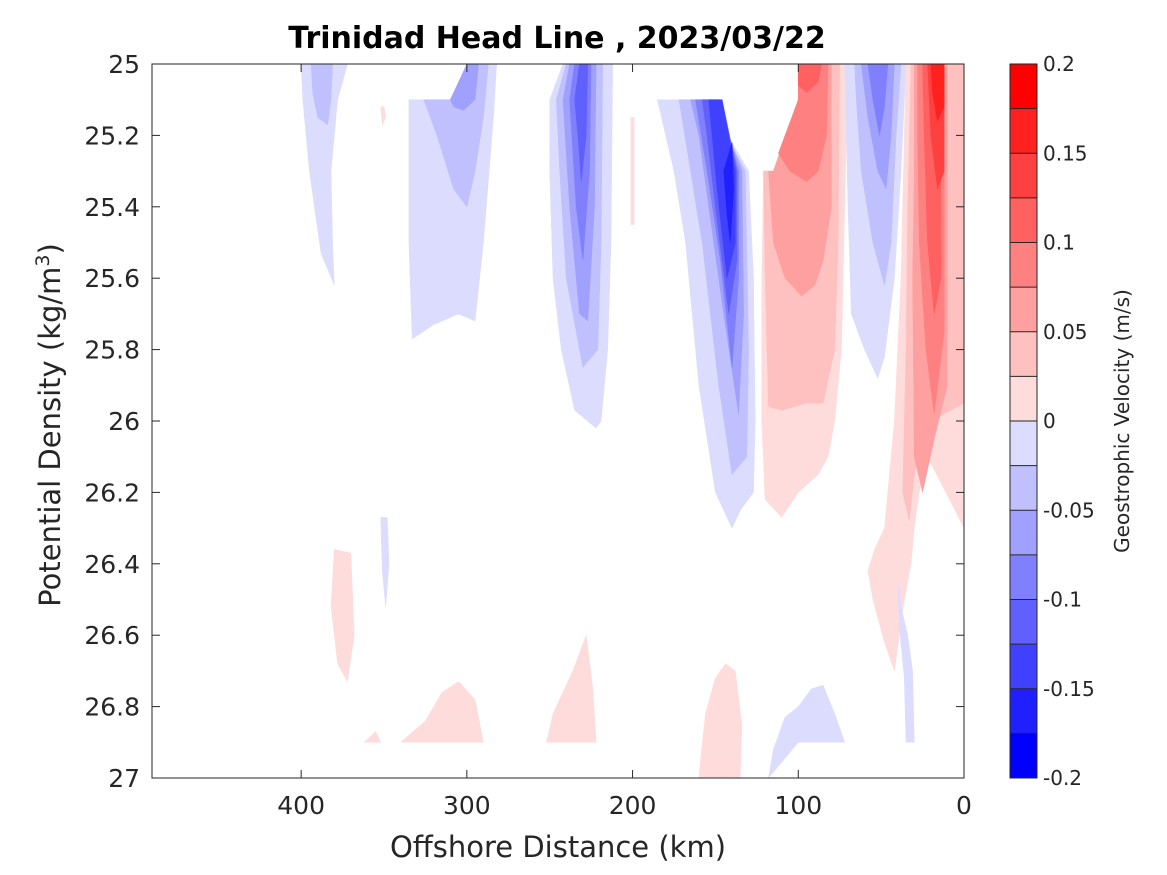 The width and height of the screenshot is (1167, 875). What do you see at coordinates (112, 635) in the screenshot?
I see `y-tick-label: 26.6` at bounding box center [112, 635].